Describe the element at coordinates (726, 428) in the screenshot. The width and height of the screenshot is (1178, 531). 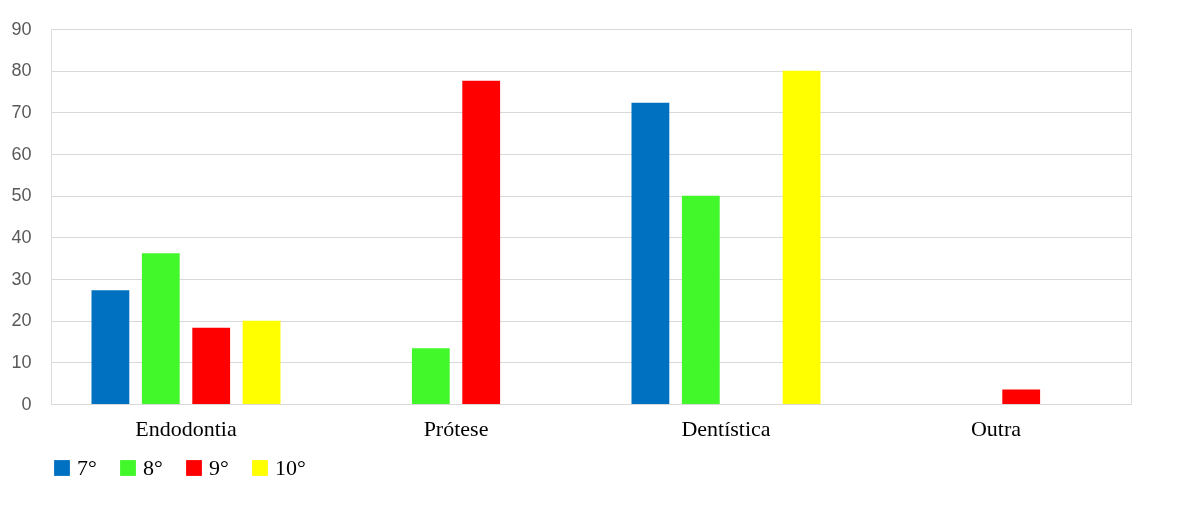
I see `x-tick-label: Dentística` at that location.